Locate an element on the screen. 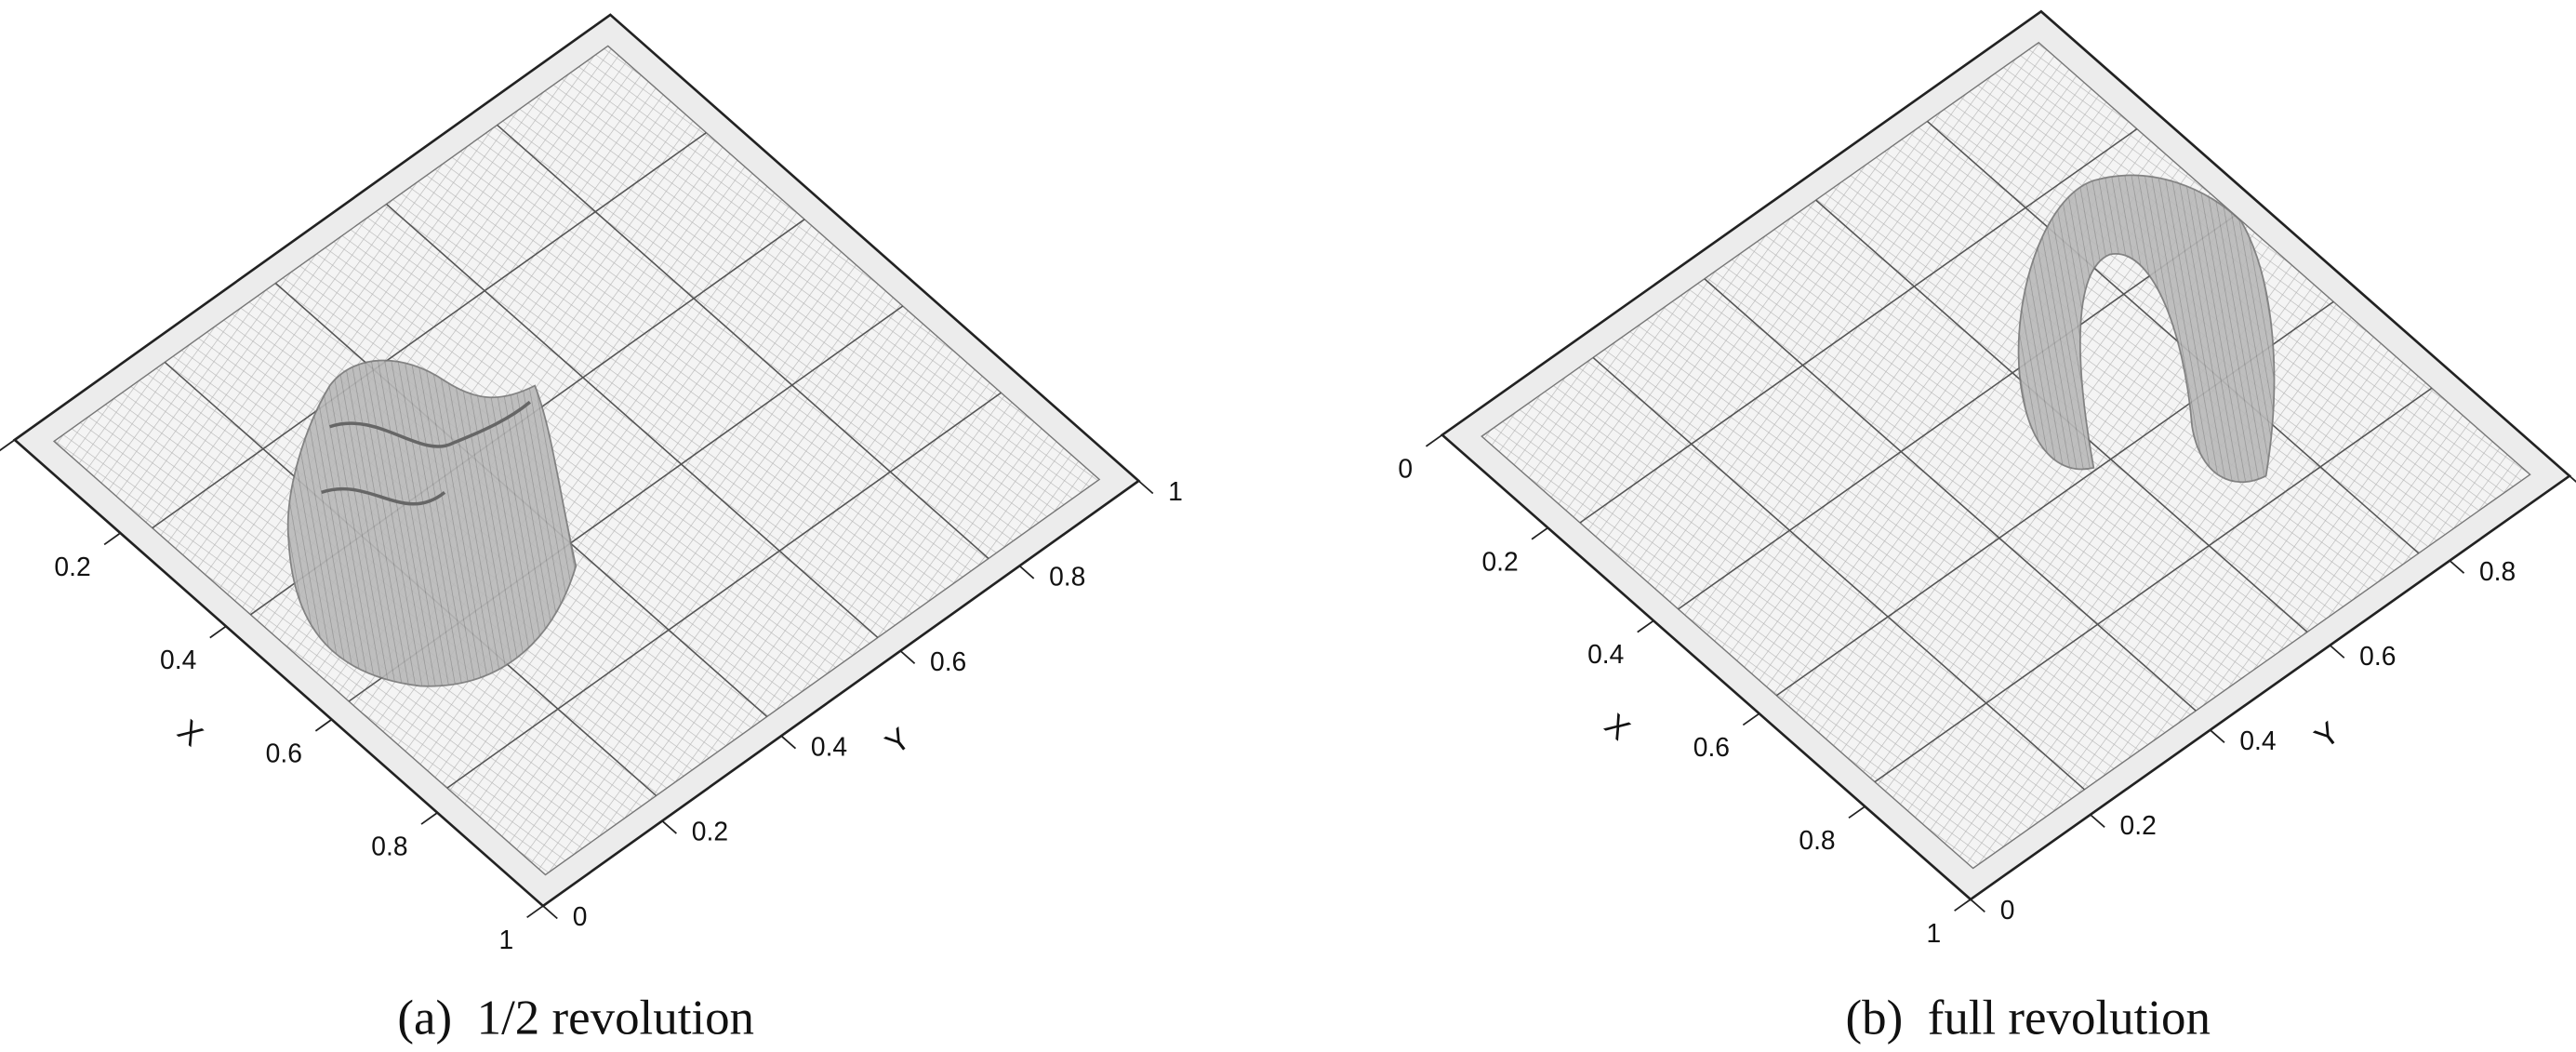  caption: (a) 1/2 revolution is located at coordinates (575, 1018).